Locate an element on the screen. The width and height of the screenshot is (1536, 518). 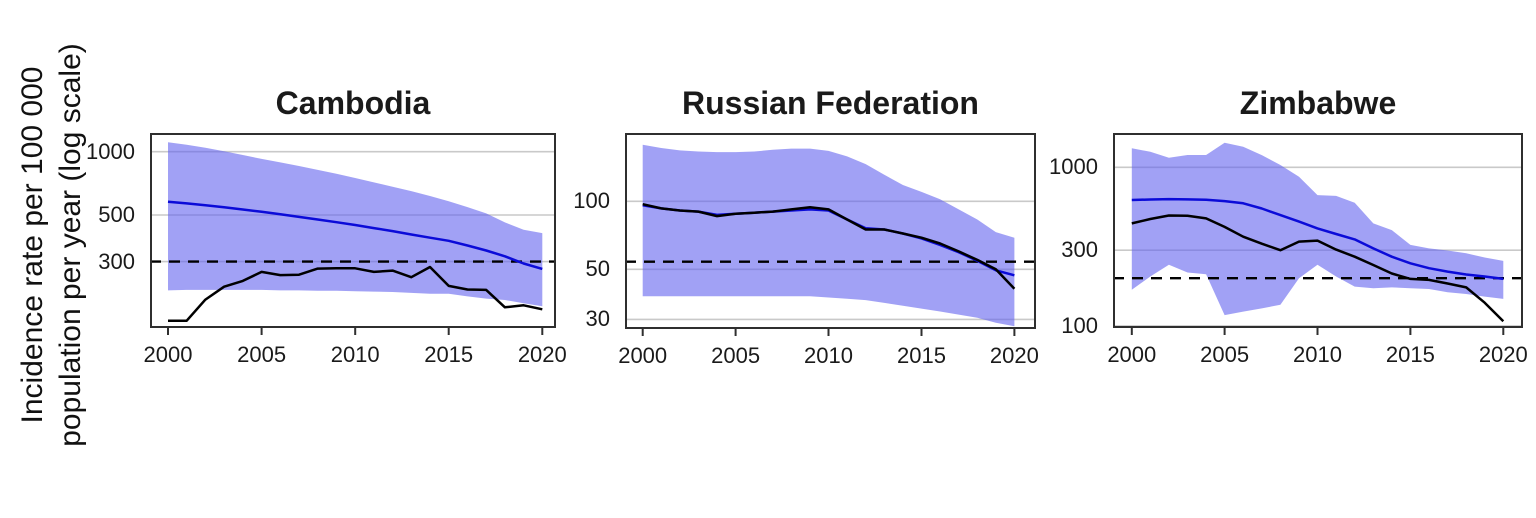
y-axis-tick-labels: 100 50 30 is located at coordinates (575, 232).